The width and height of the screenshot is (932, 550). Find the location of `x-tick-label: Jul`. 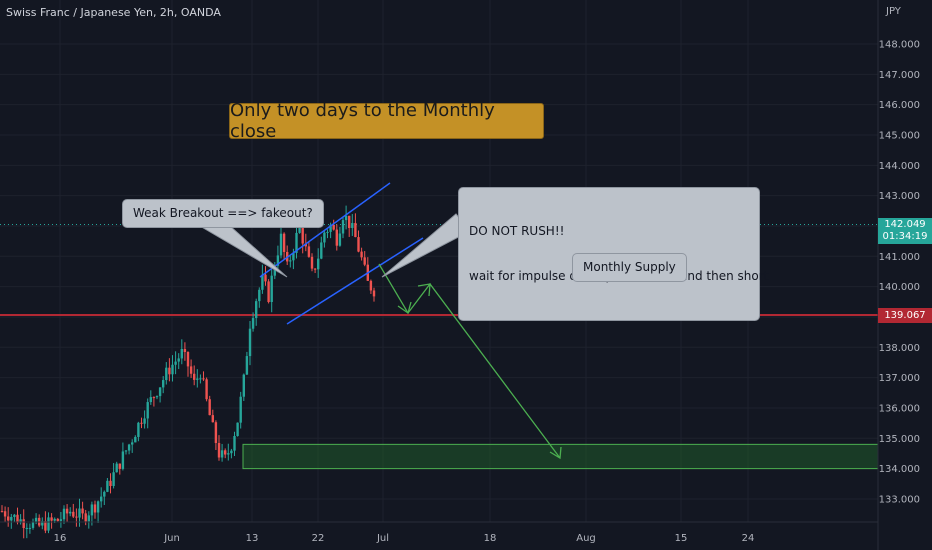

x-tick-label: Jul is located at coordinates (382, 538).